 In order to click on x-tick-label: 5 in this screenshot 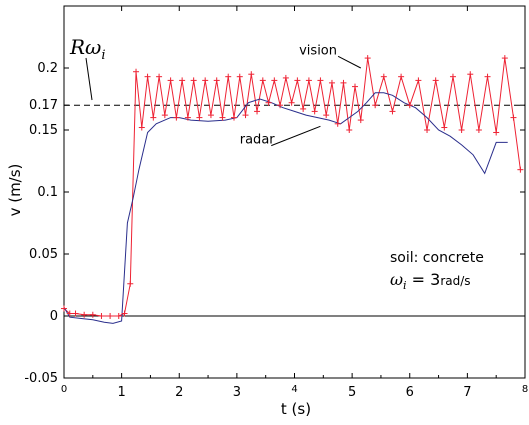, I will do `click(352, 392)`.